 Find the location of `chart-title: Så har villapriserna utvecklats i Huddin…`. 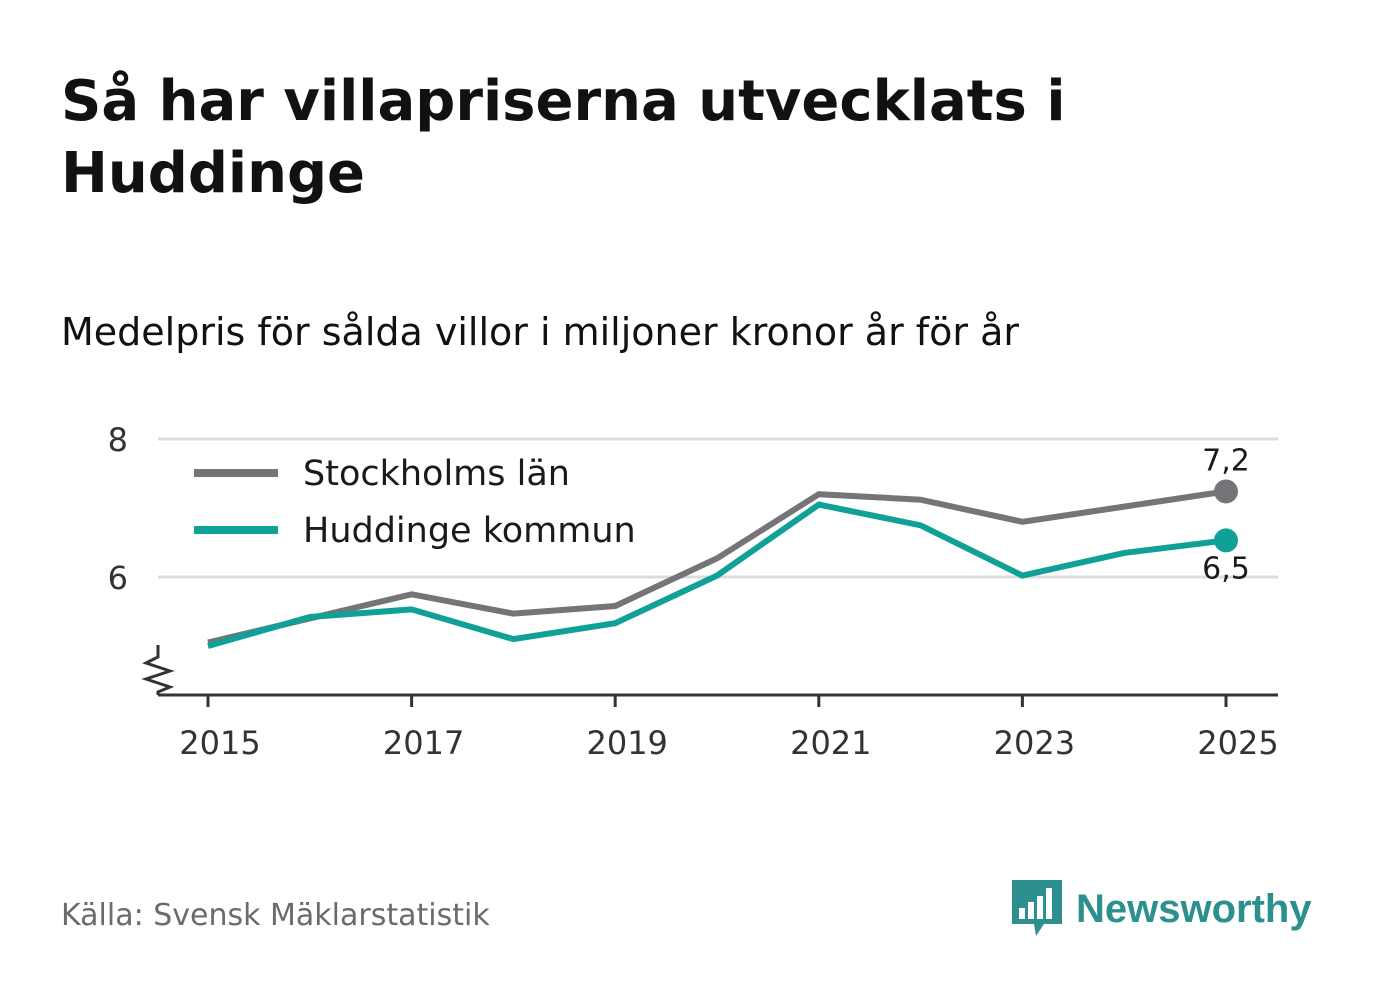

chart-title: Så har villapriserna utvecklats i Huddin… is located at coordinates (563, 137).